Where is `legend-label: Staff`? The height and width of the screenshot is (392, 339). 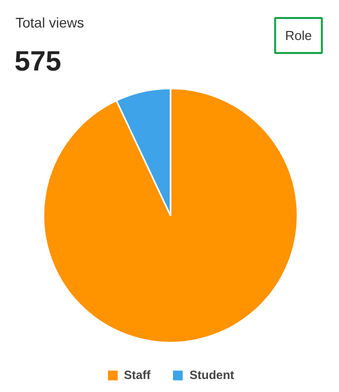
legend-label: Staff is located at coordinates (137, 375).